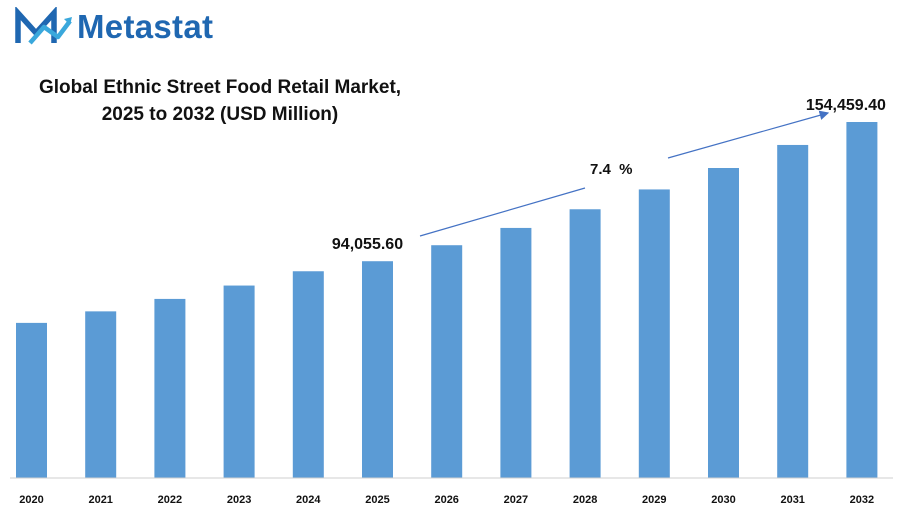 The image size is (901, 510). What do you see at coordinates (447, 361) in the screenshot?
I see `bar-2026` at bounding box center [447, 361].